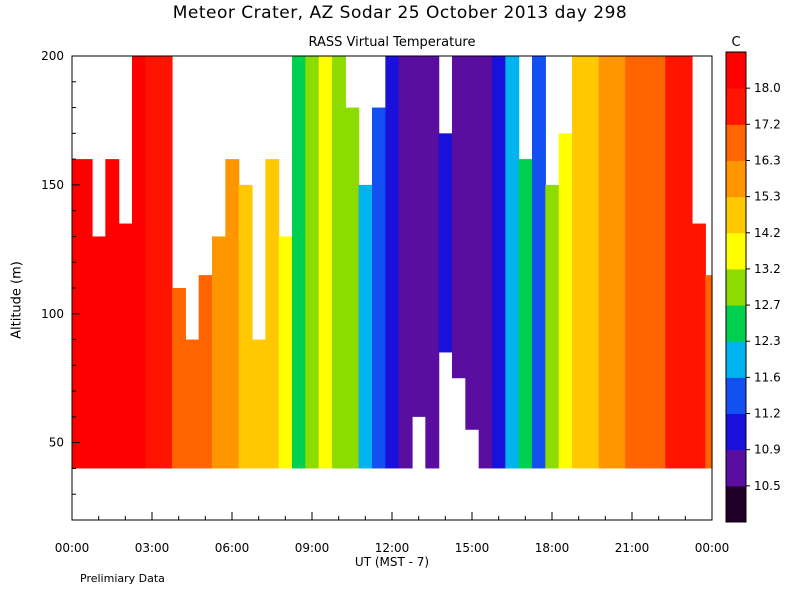 This screenshot has width=800, height=600. What do you see at coordinates (767, 377) in the screenshot?
I see `colorbar-level-label: 11.6` at bounding box center [767, 377].